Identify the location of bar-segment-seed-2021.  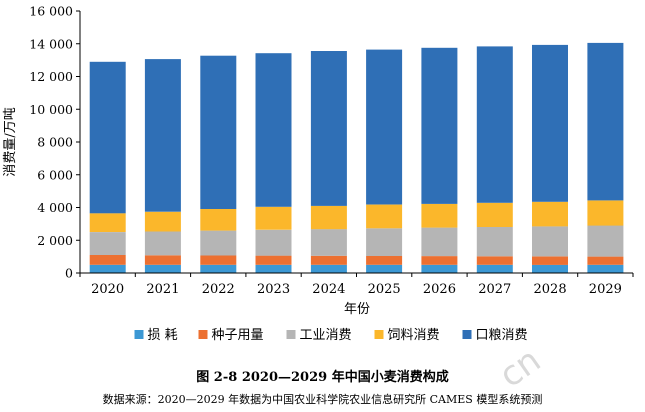
(162, 260).